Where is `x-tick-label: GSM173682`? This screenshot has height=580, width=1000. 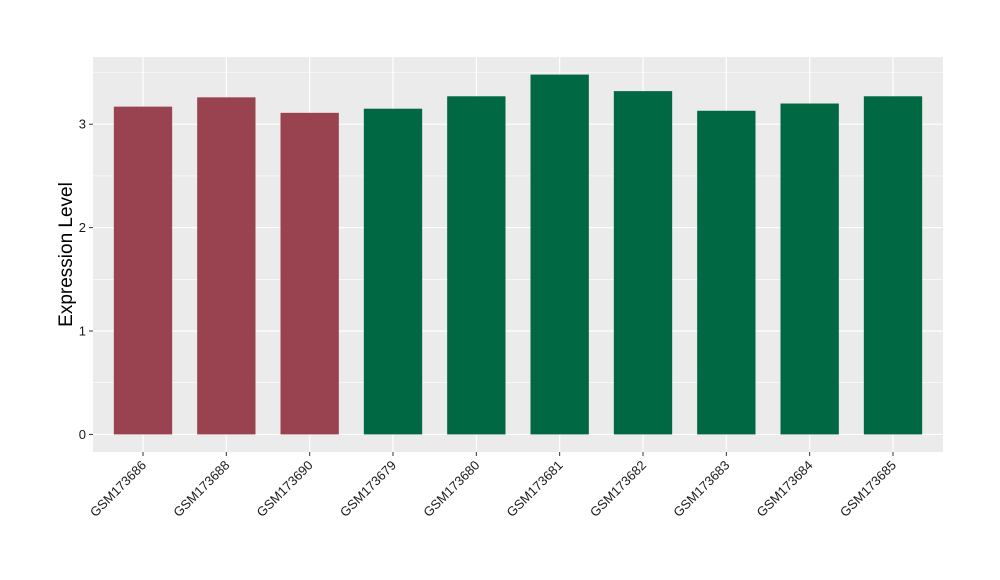
x-tick-label: GSM173682 is located at coordinates (618, 489).